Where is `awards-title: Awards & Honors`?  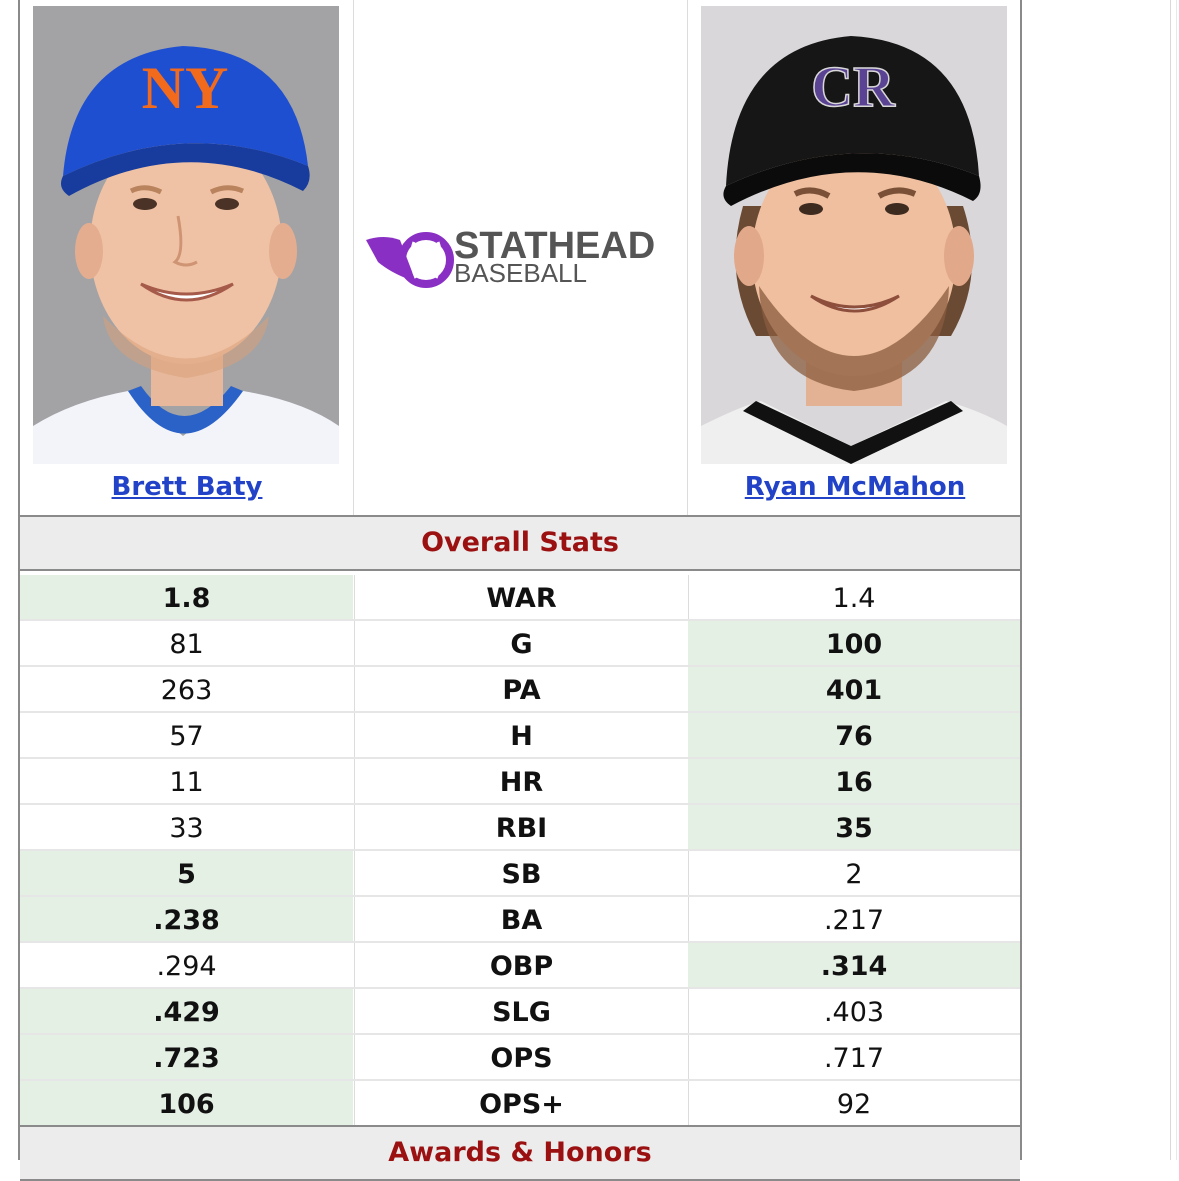
awards-title: Awards & Honors is located at coordinates (520, 1152).